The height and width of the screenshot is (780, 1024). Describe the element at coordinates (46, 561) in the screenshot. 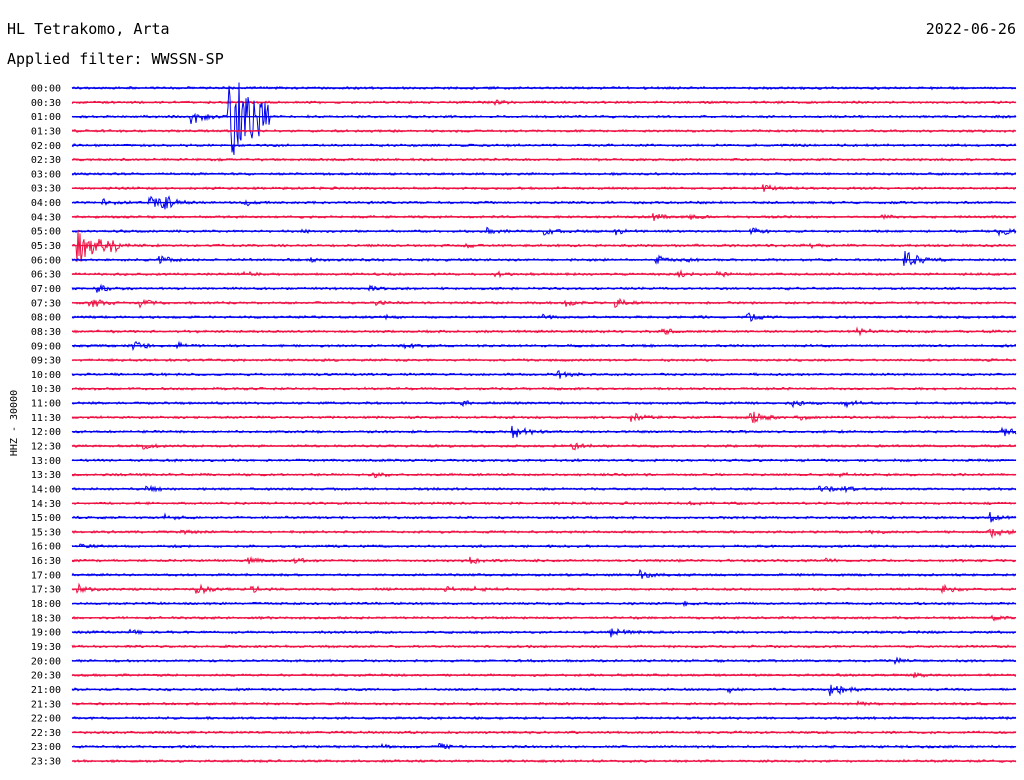

I see `row-label-1630: 16:30` at that location.